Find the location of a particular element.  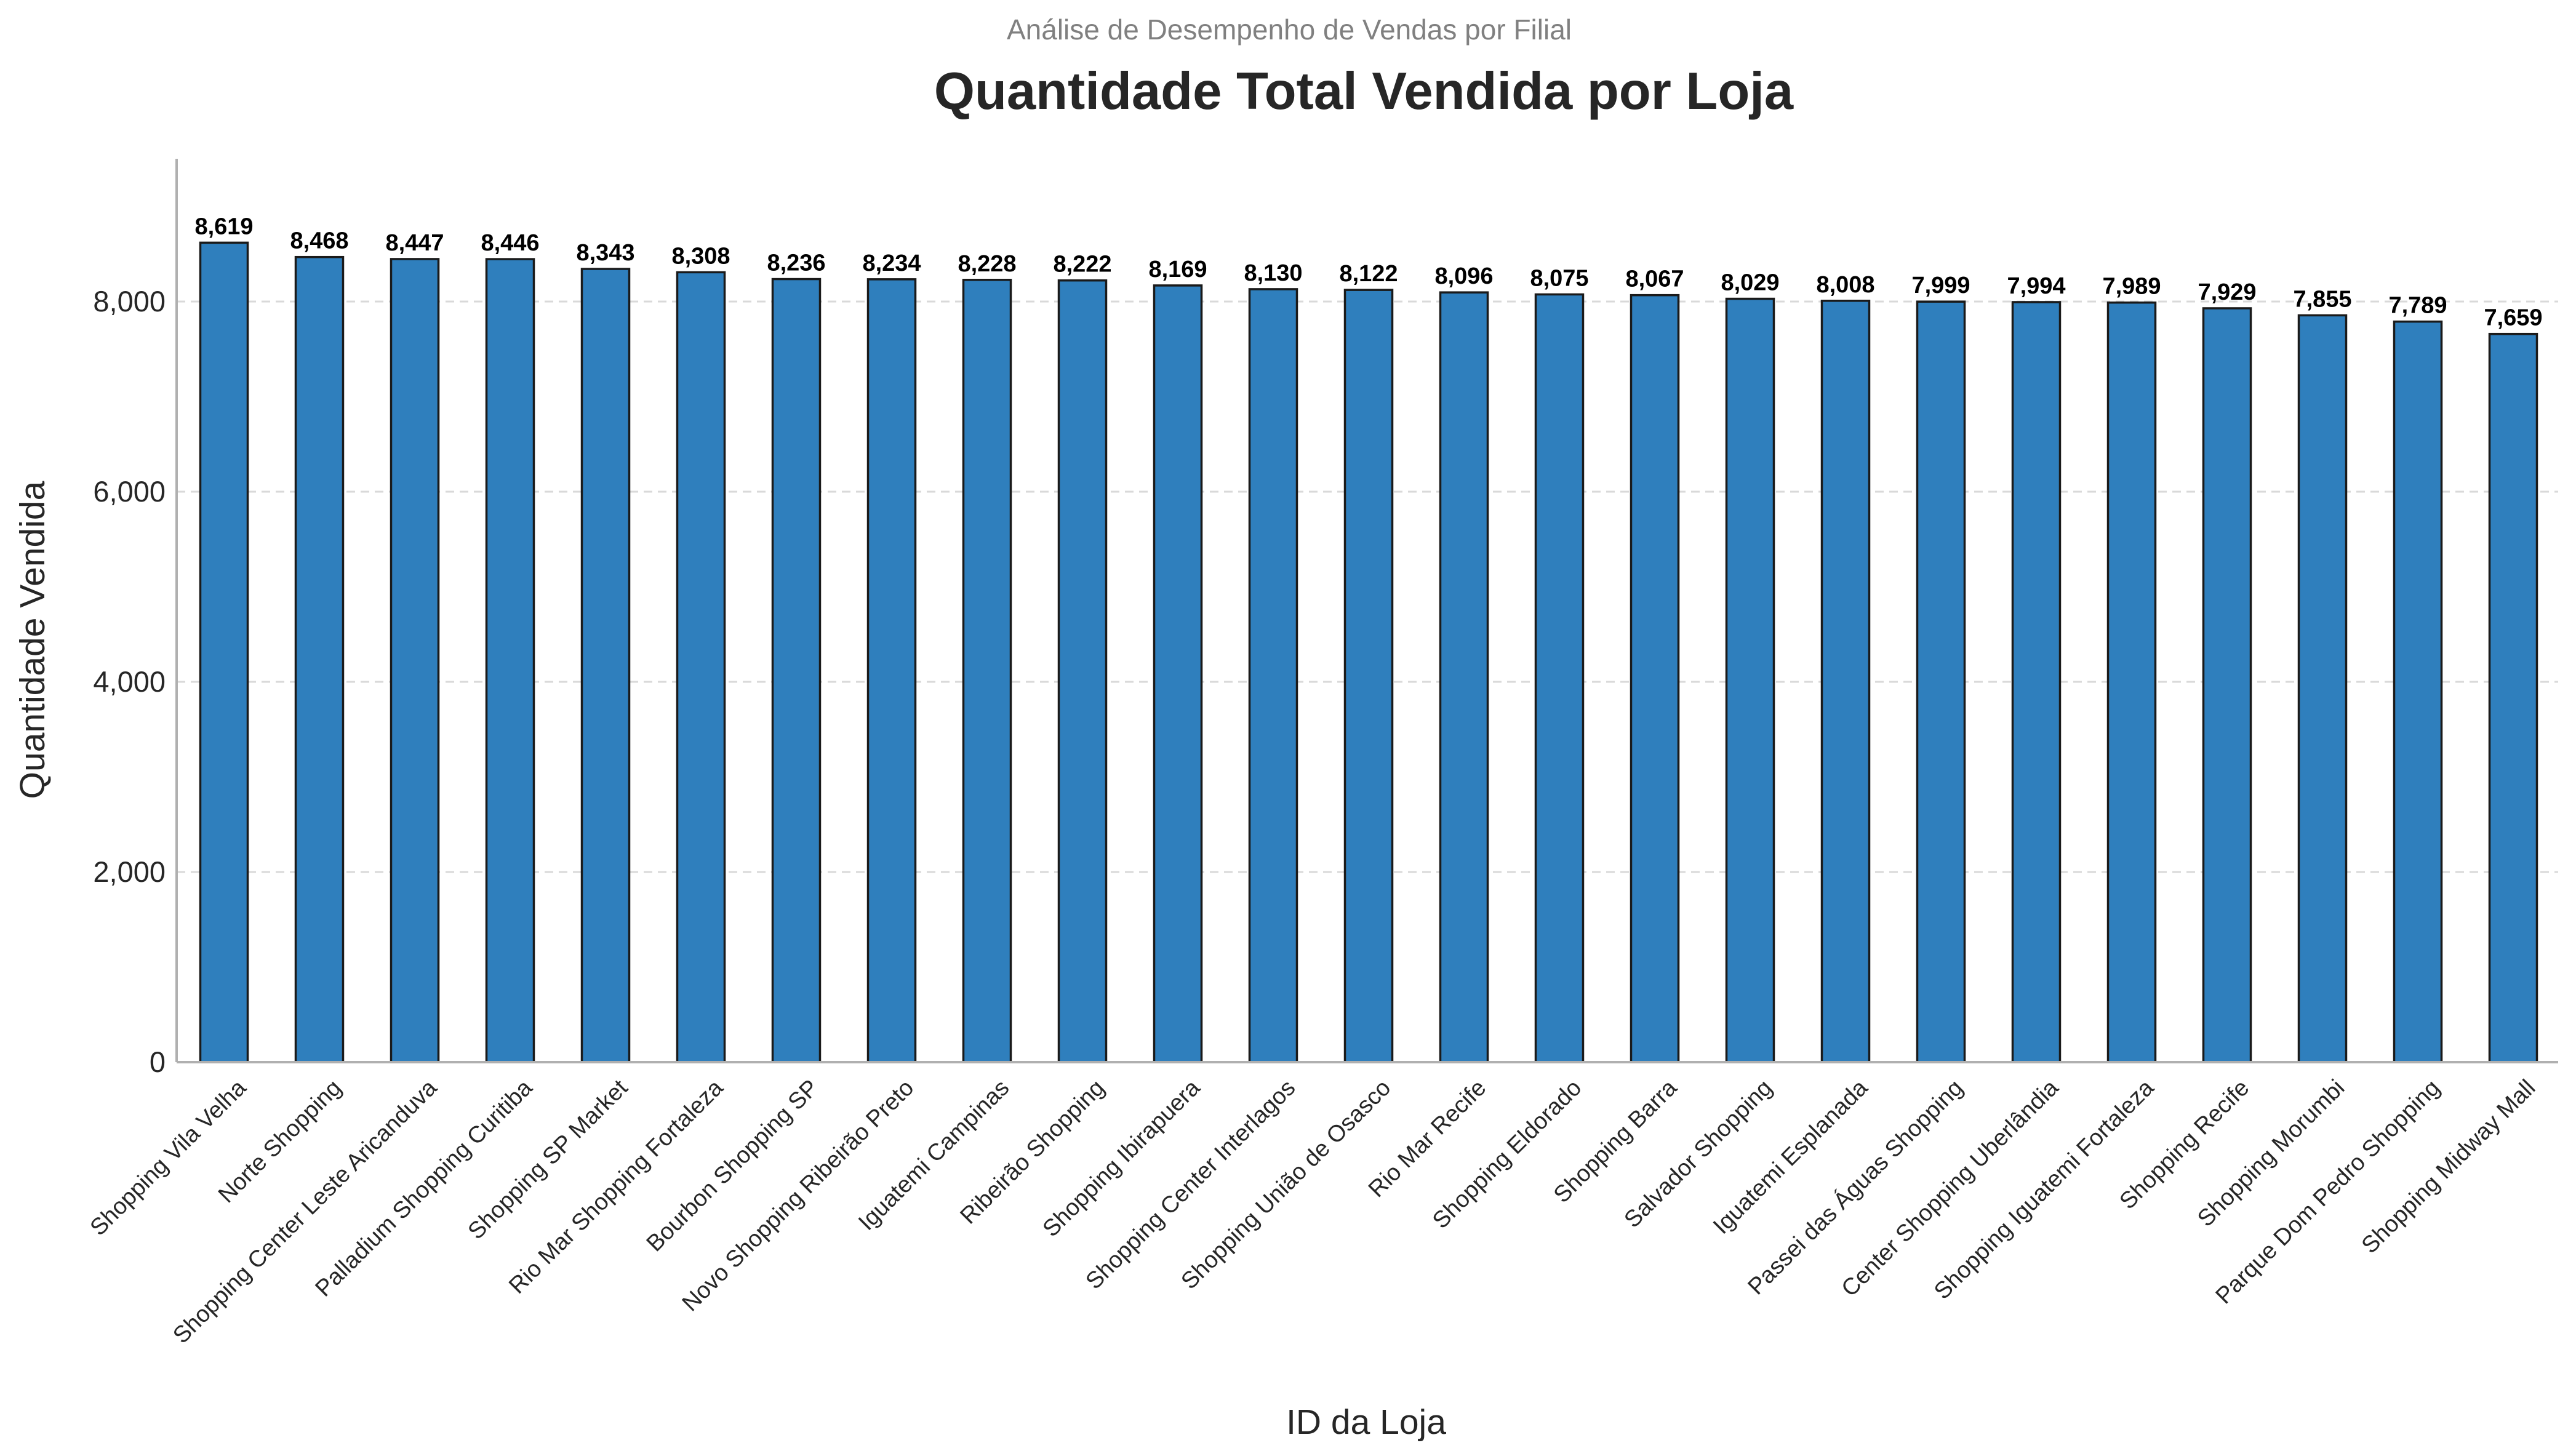

y-axis-label: Quantidade Vendida is located at coordinates (32, 640).